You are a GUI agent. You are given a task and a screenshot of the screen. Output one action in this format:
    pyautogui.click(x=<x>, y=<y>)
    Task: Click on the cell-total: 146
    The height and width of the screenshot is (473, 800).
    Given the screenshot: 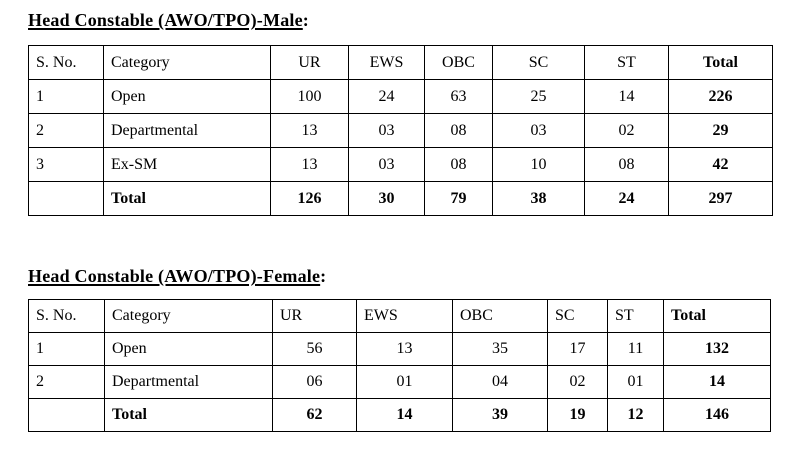 What is the action you would take?
    pyautogui.click(x=717, y=415)
    